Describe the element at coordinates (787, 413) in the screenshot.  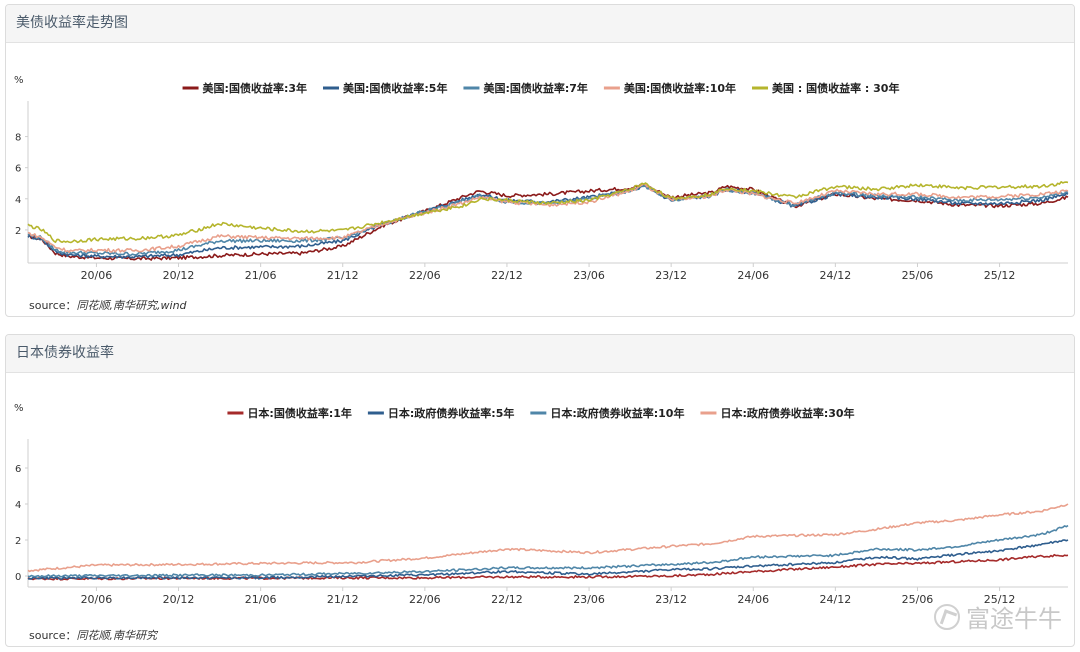
I see `legend-label: 日本:政府债券收益率:30年` at that location.